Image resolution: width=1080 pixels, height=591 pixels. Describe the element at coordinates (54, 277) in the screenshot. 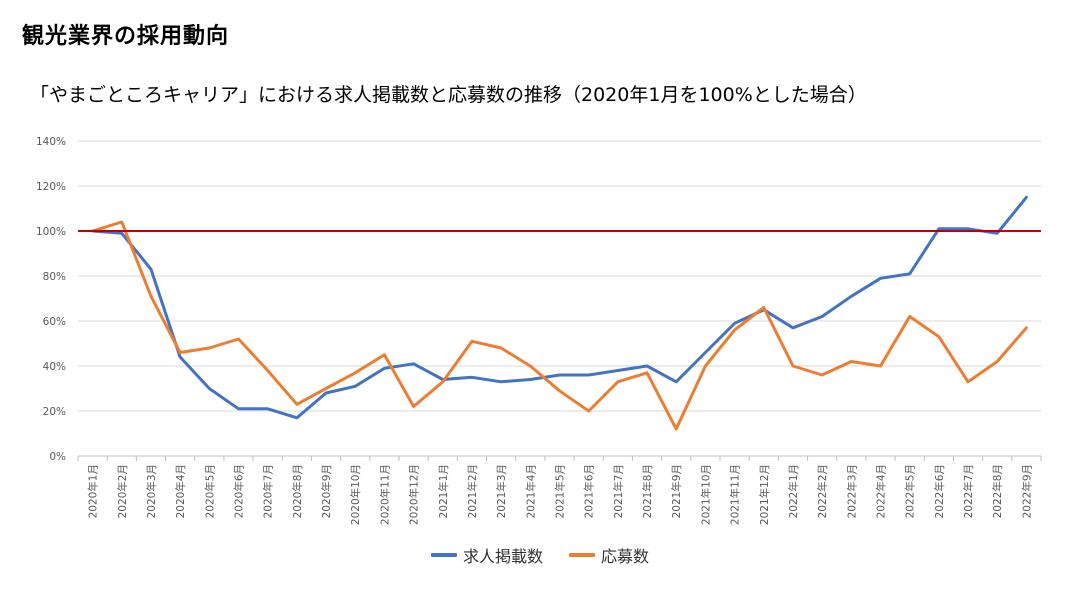

I see `y-tick-label: 80%` at that location.